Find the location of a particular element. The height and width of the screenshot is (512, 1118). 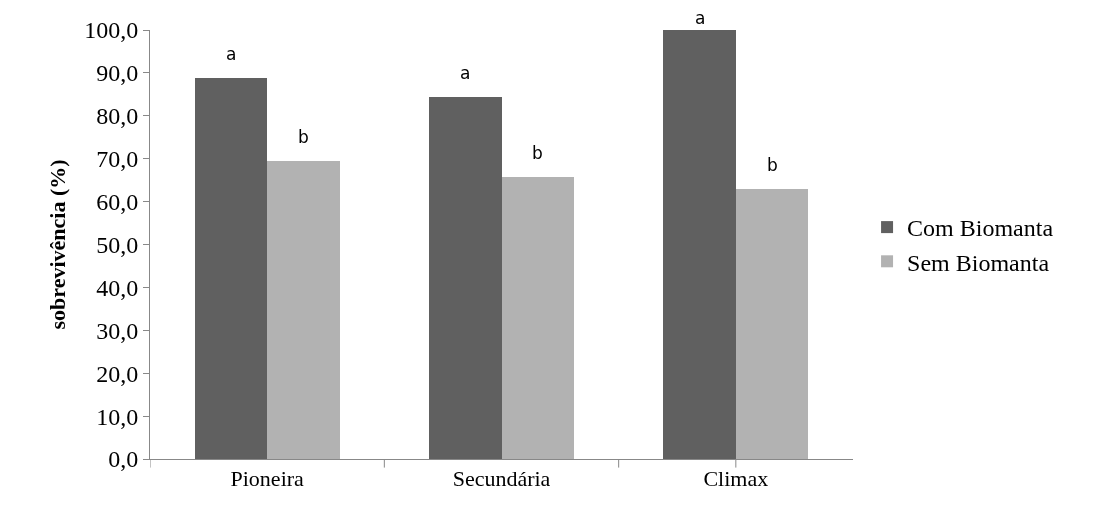

y-tick-label: 50,0 is located at coordinates (117, 244).